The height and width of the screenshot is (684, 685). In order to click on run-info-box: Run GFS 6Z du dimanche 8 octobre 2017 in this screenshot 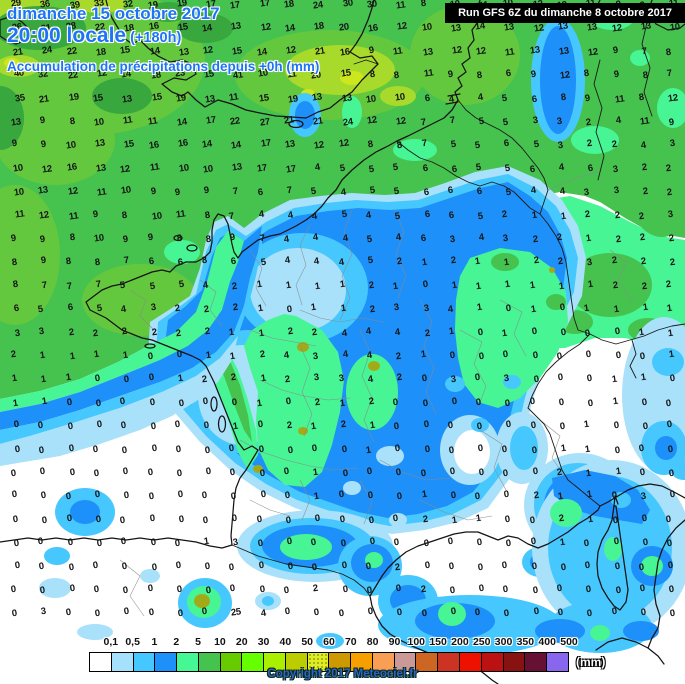, I will do `click(565, 13)`.